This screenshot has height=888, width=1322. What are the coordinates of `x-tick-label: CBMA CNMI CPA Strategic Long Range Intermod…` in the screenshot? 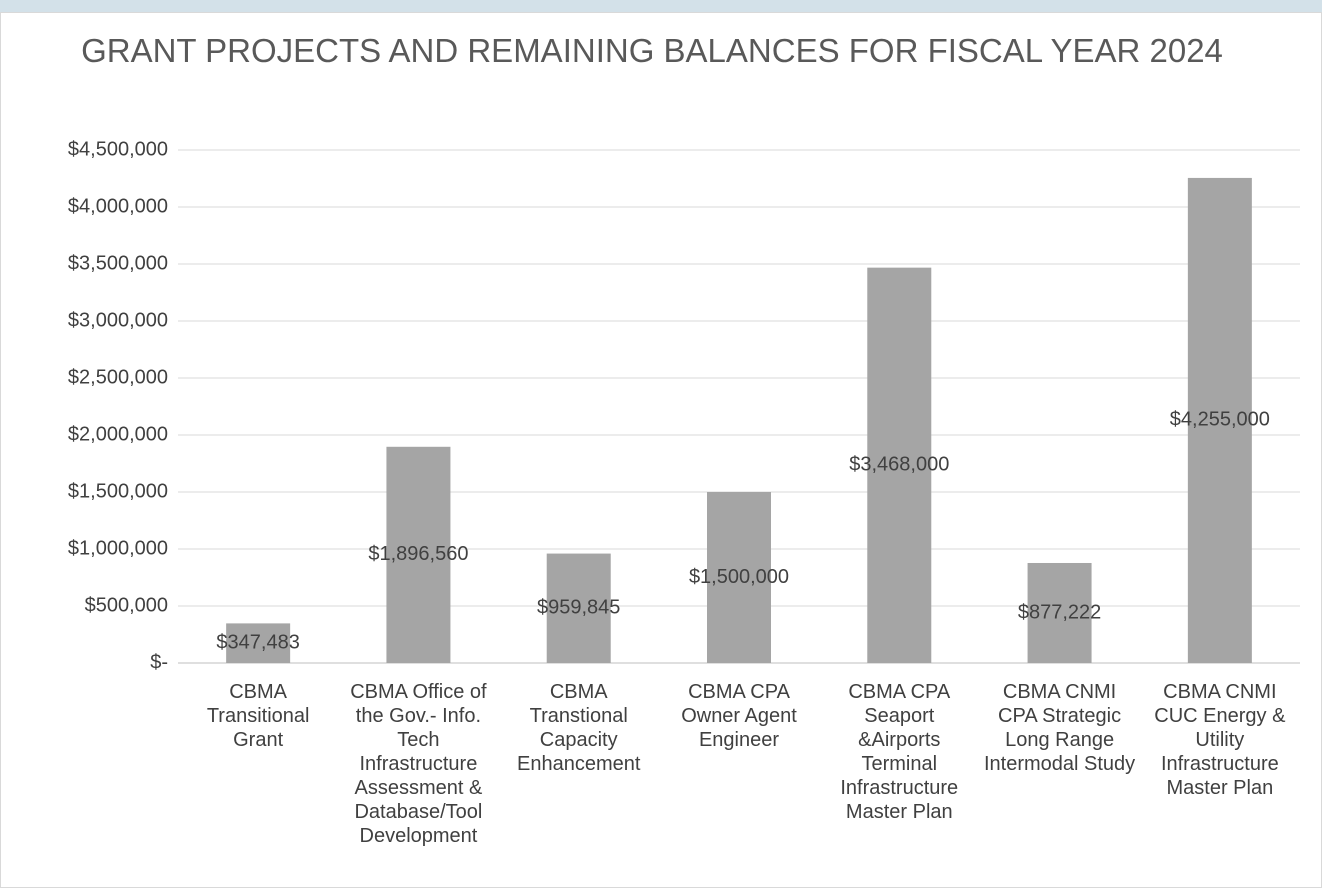 It's located at (1059, 728).